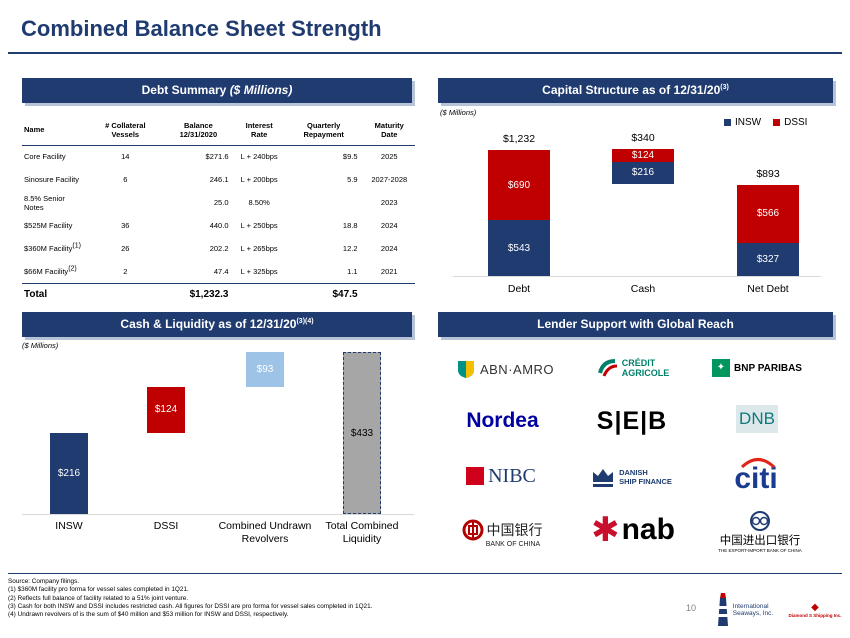  I want to click on column-header: Name, so click(34, 130).